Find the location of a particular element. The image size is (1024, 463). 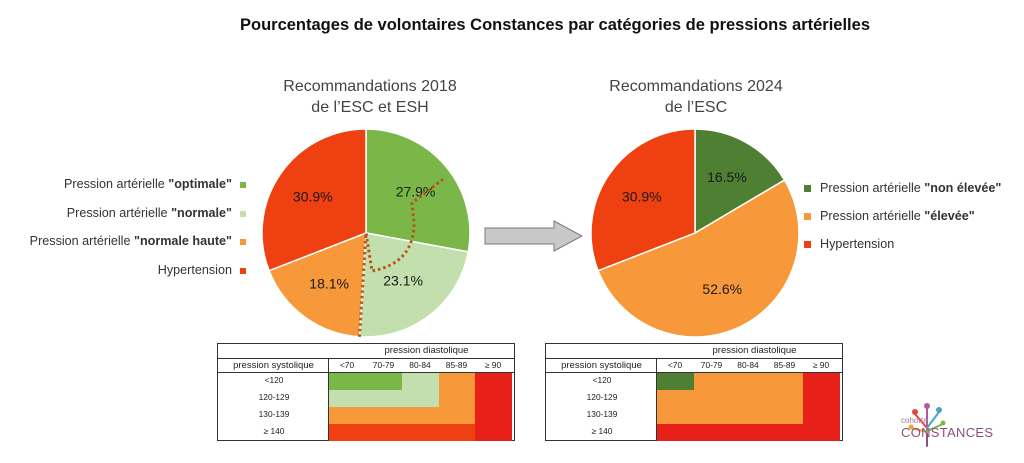

logo-small-text: cohorte is located at coordinates (914, 420).